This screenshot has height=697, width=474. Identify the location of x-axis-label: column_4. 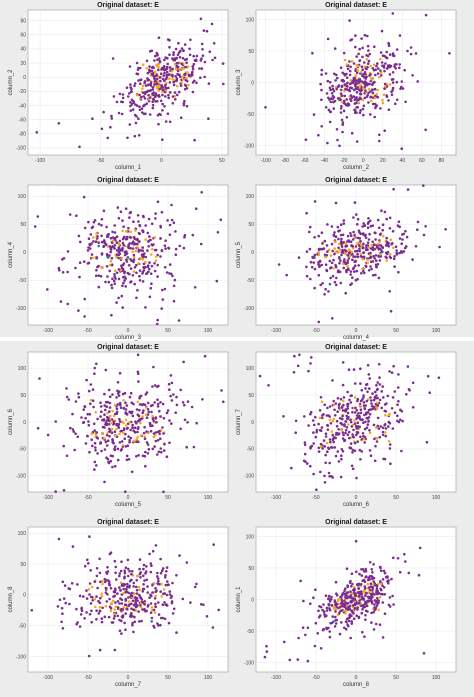
(356, 338).